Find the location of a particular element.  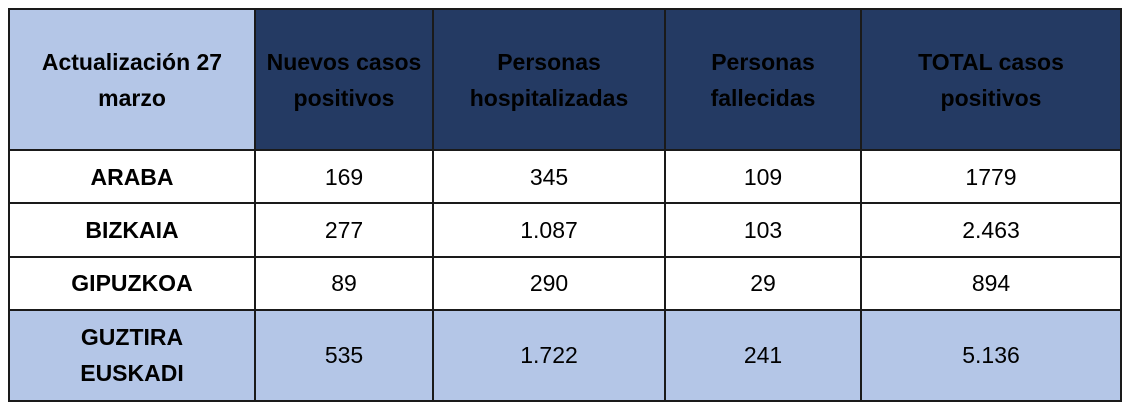

table-cell: 894 is located at coordinates (991, 283).